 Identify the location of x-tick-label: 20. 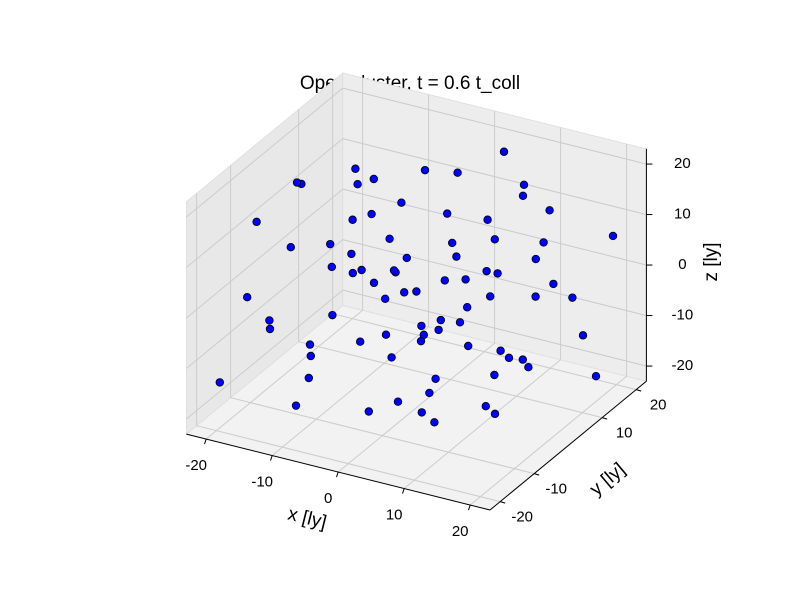
(460, 531).